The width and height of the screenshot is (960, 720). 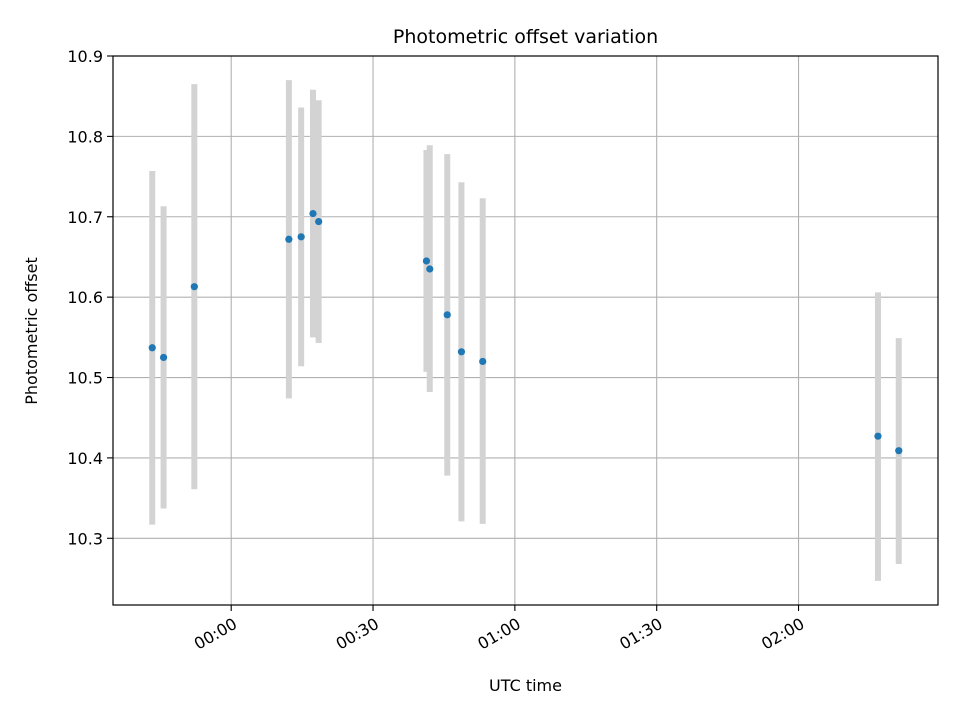 What do you see at coordinates (85, 217) in the screenshot?
I see `y-tick-label: 10.7` at bounding box center [85, 217].